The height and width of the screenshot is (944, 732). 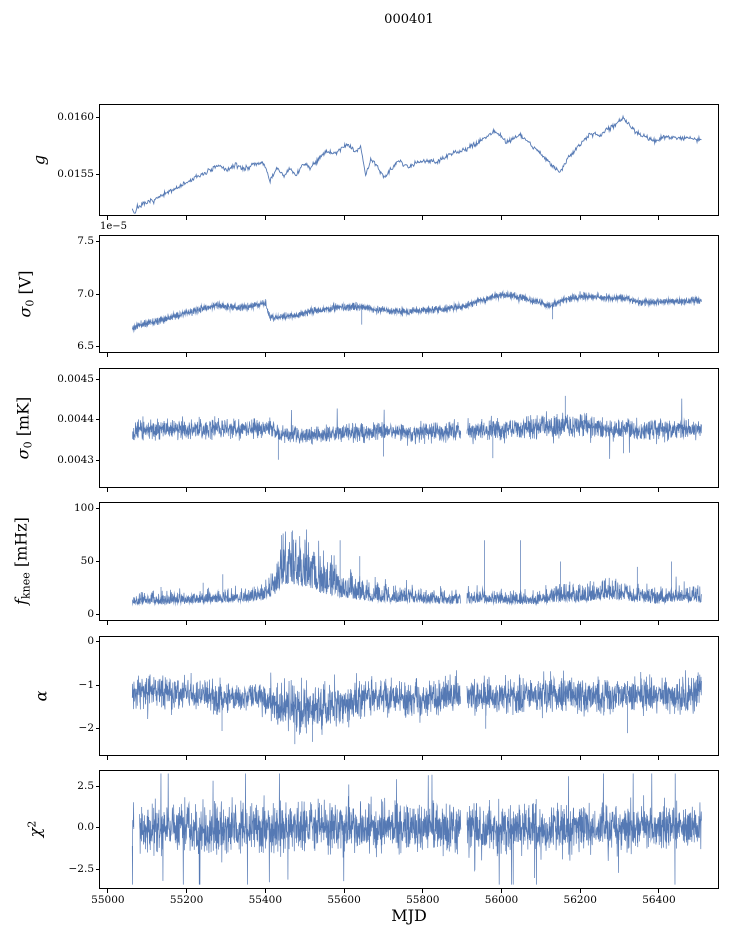 I want to click on y-tick-label: 0.0, so click(x=85, y=827).